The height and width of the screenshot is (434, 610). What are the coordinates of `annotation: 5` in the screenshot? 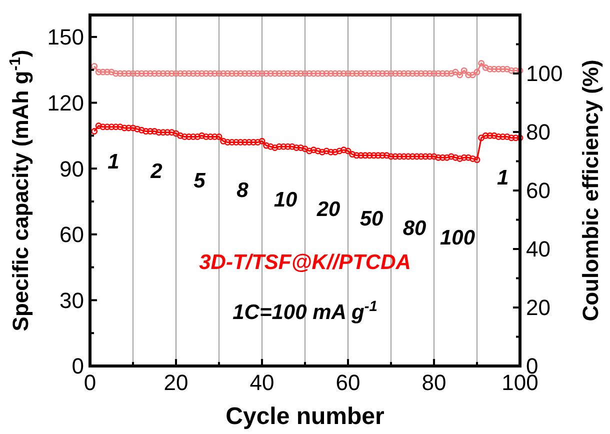 It's located at (200, 180).